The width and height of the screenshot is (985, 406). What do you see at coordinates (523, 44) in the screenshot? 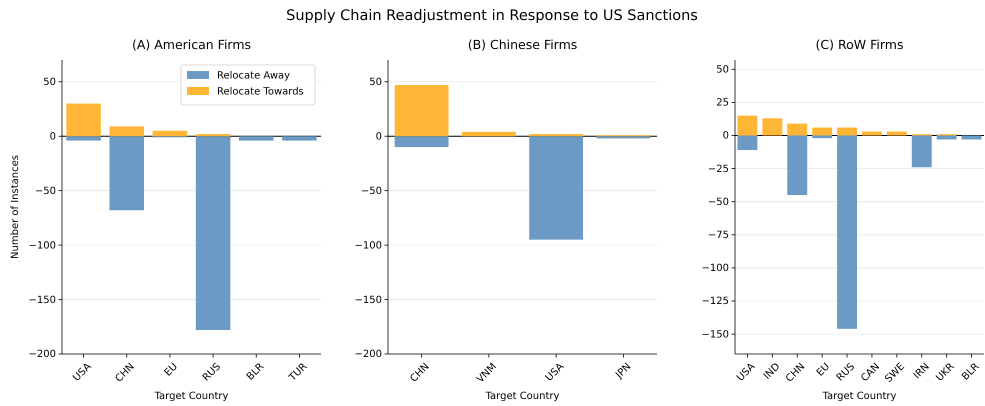
I see `chart-subtitle: (B) Chinese Firms` at bounding box center [523, 44].